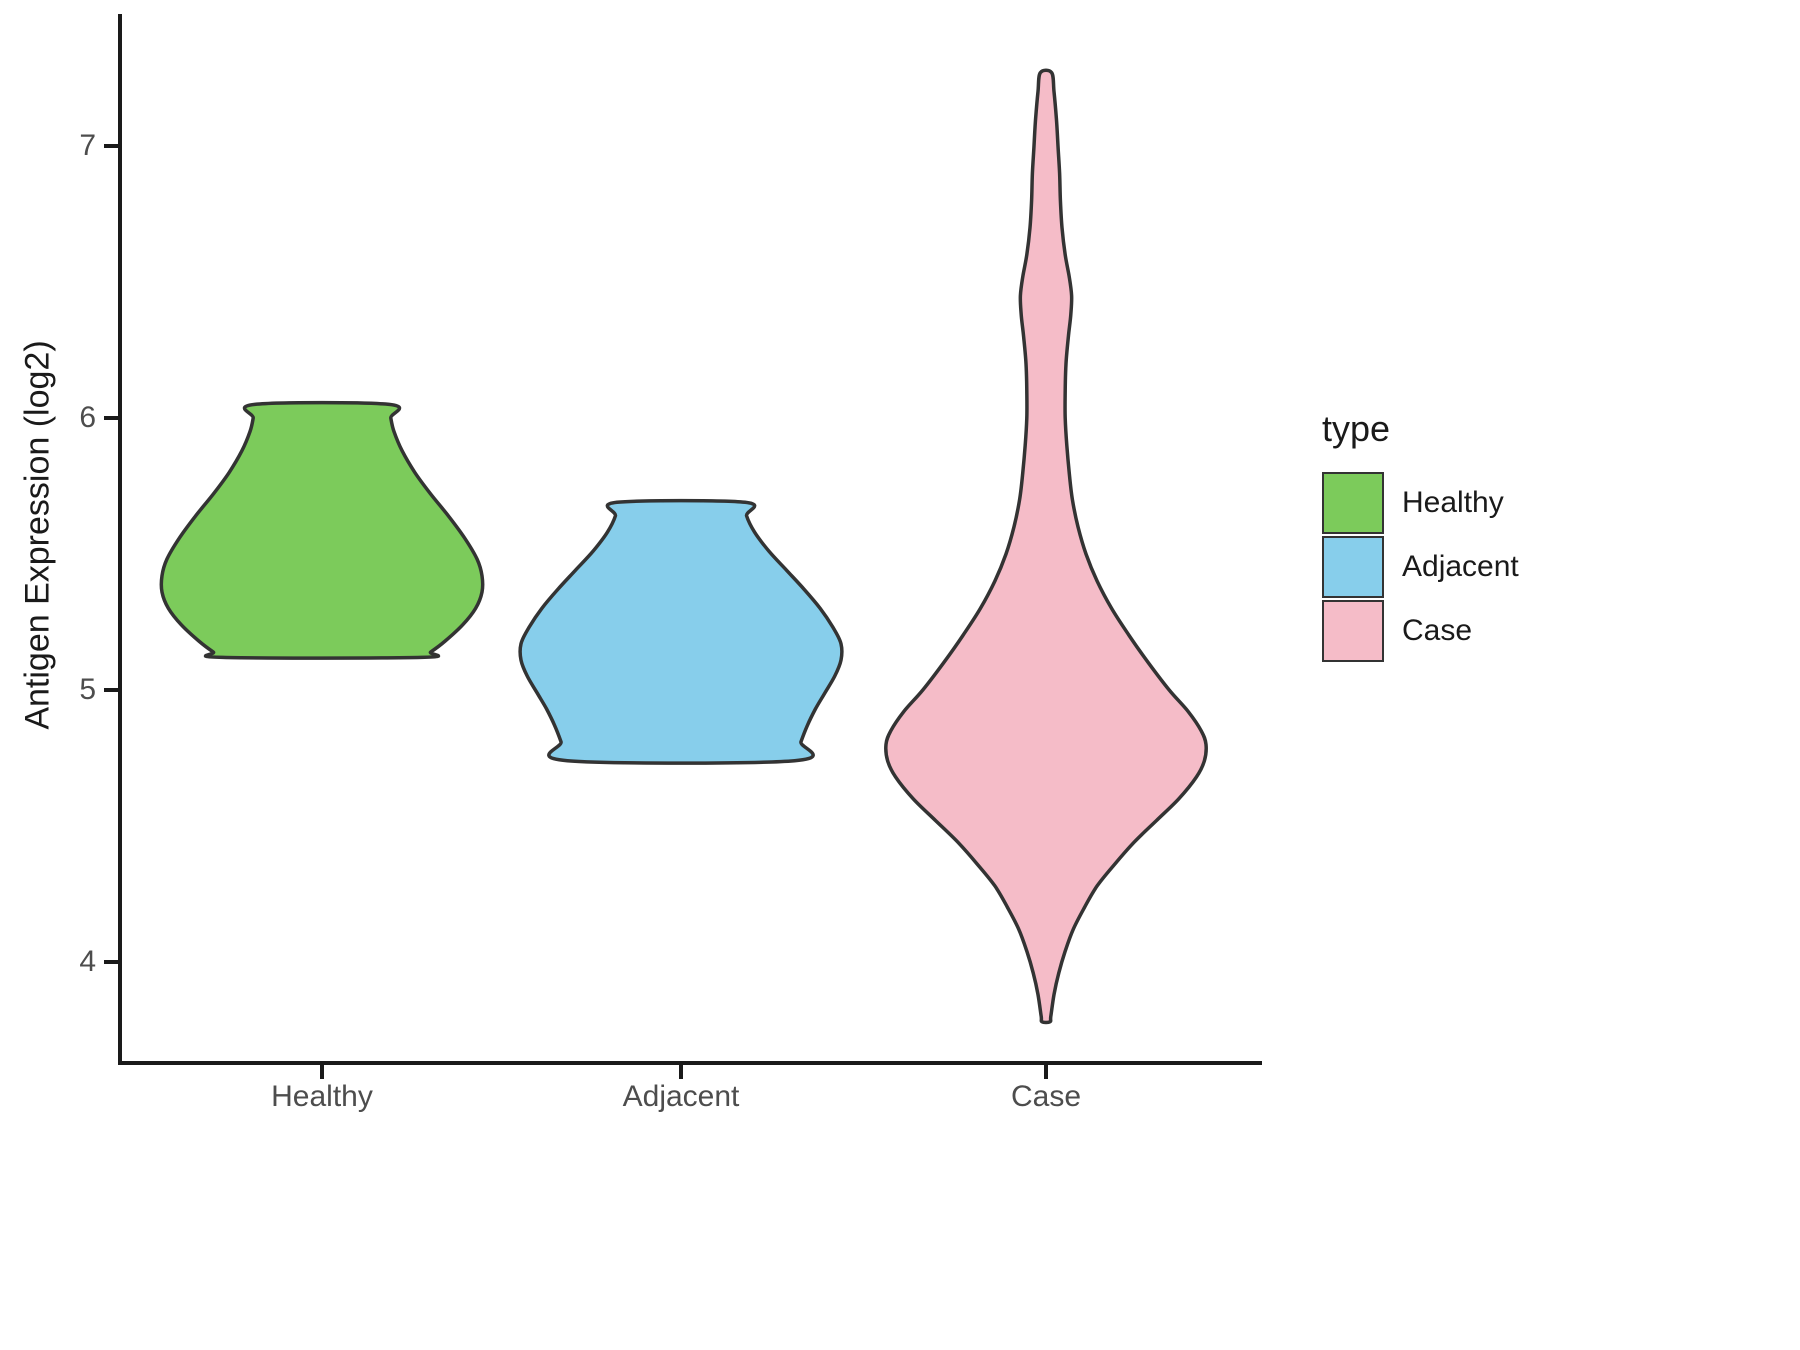 The image size is (1800, 1350). I want to click on y-tick-label-6: 6, so click(87, 417).